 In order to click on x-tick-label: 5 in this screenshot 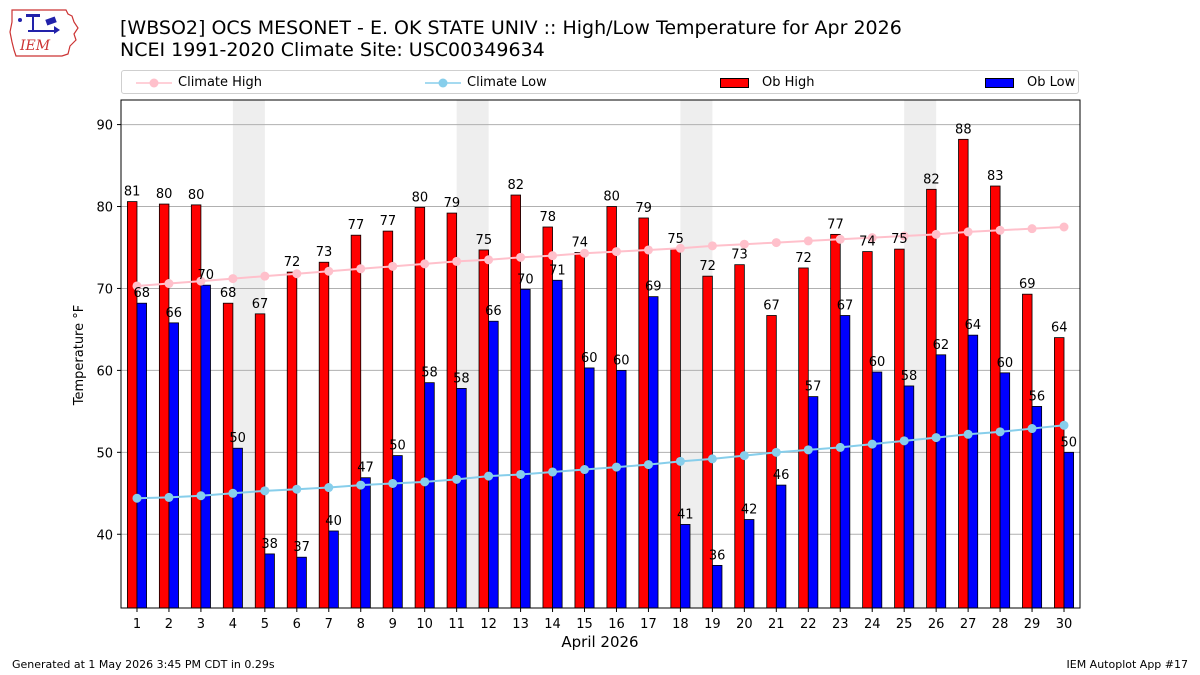, I will do `click(265, 624)`.